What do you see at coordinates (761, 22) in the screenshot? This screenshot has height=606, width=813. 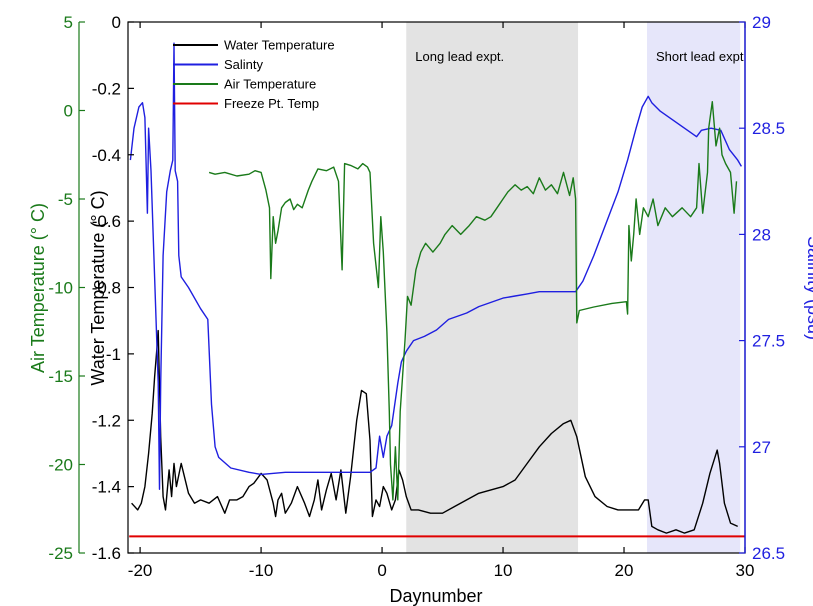 I see `salinity-tick-label-1: 29` at bounding box center [761, 22].